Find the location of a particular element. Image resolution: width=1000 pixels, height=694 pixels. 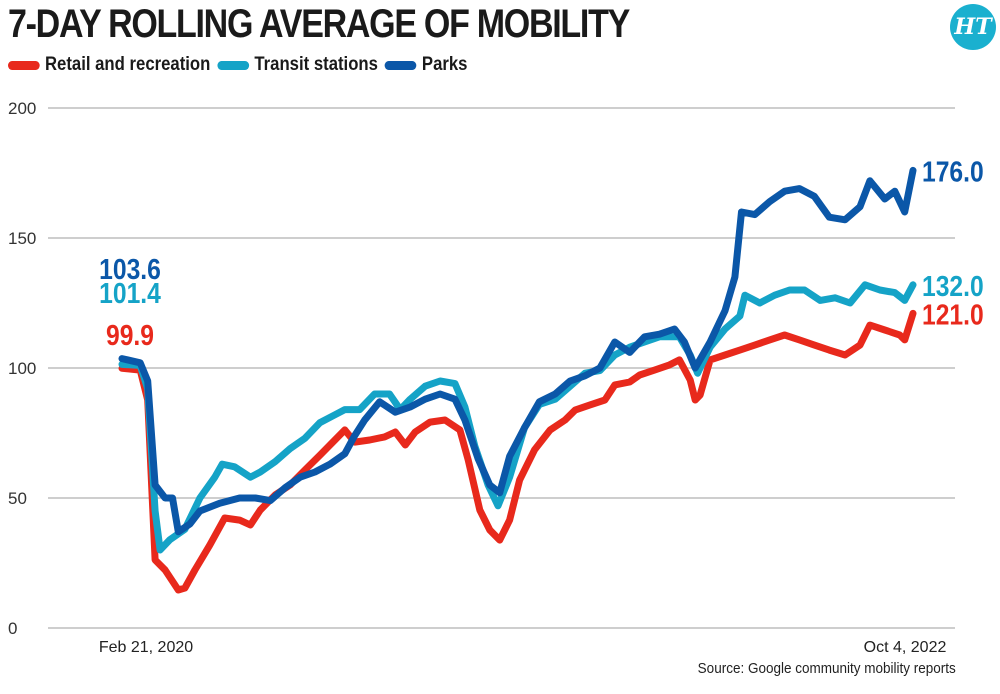

start-value-label: 99.9 is located at coordinates (130, 335).